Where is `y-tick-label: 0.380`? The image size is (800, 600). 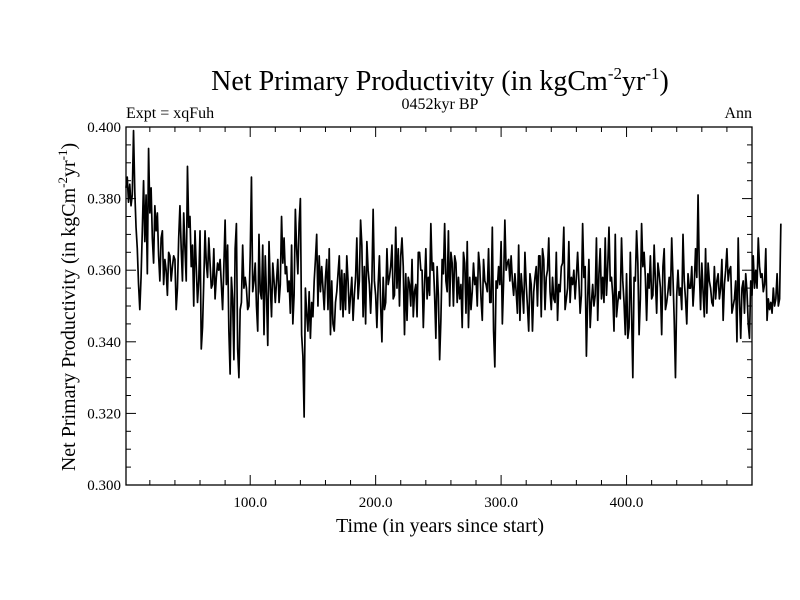
y-tick-label: 0.380 is located at coordinates (104, 200).